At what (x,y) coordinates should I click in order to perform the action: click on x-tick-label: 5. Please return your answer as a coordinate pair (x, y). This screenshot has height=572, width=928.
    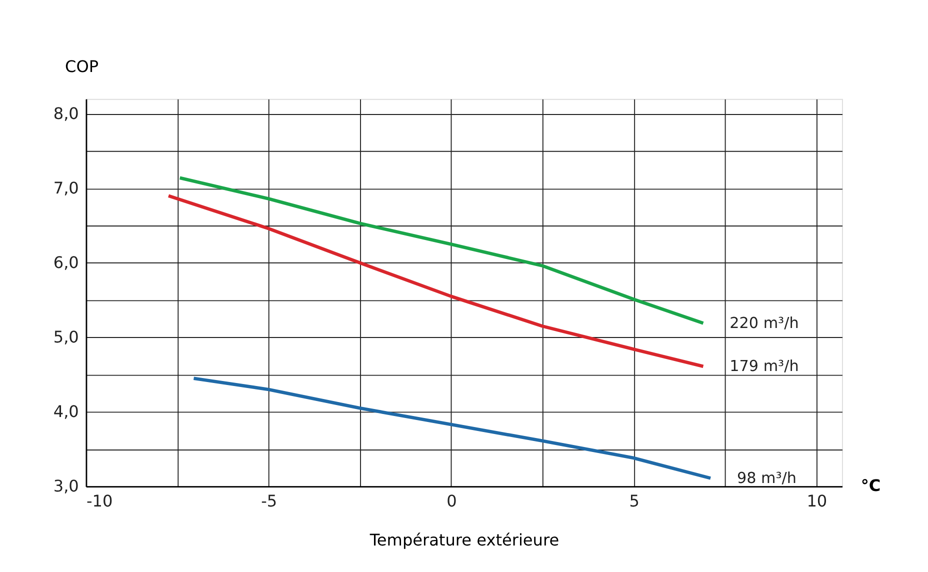
    Looking at the image, I should click on (634, 501).